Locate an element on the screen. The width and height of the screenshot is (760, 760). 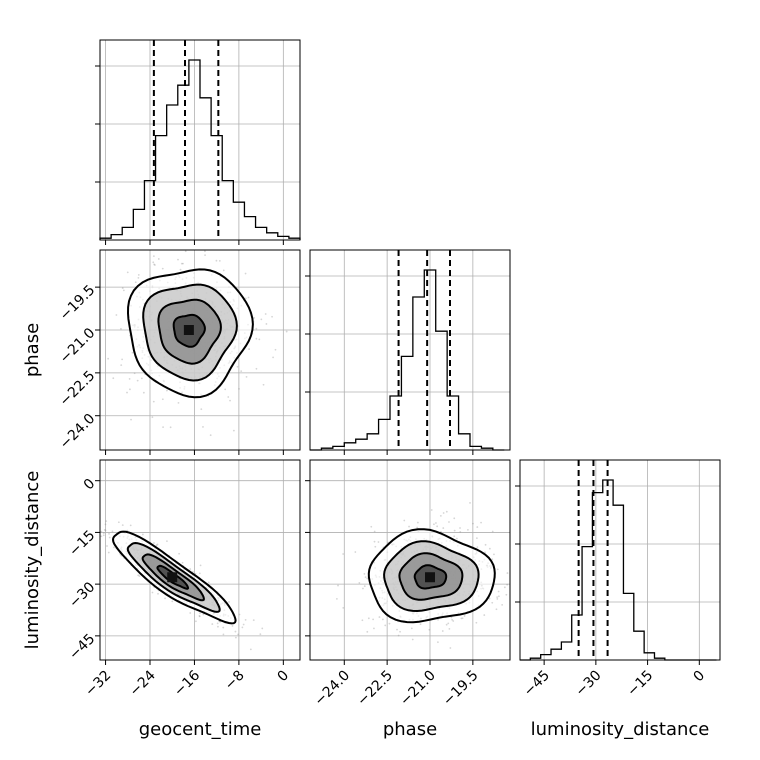
xlabel-luminosity-distance: luminosity_distance is located at coordinates (620, 729).